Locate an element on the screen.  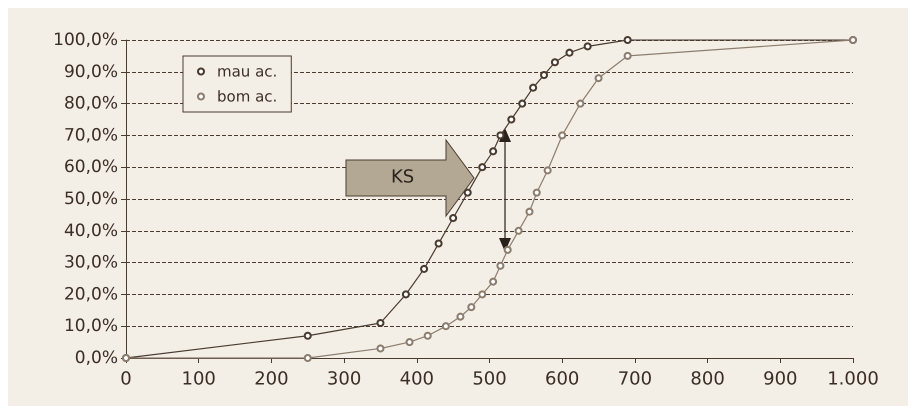
x-tick-label: 300 is located at coordinates (344, 379).